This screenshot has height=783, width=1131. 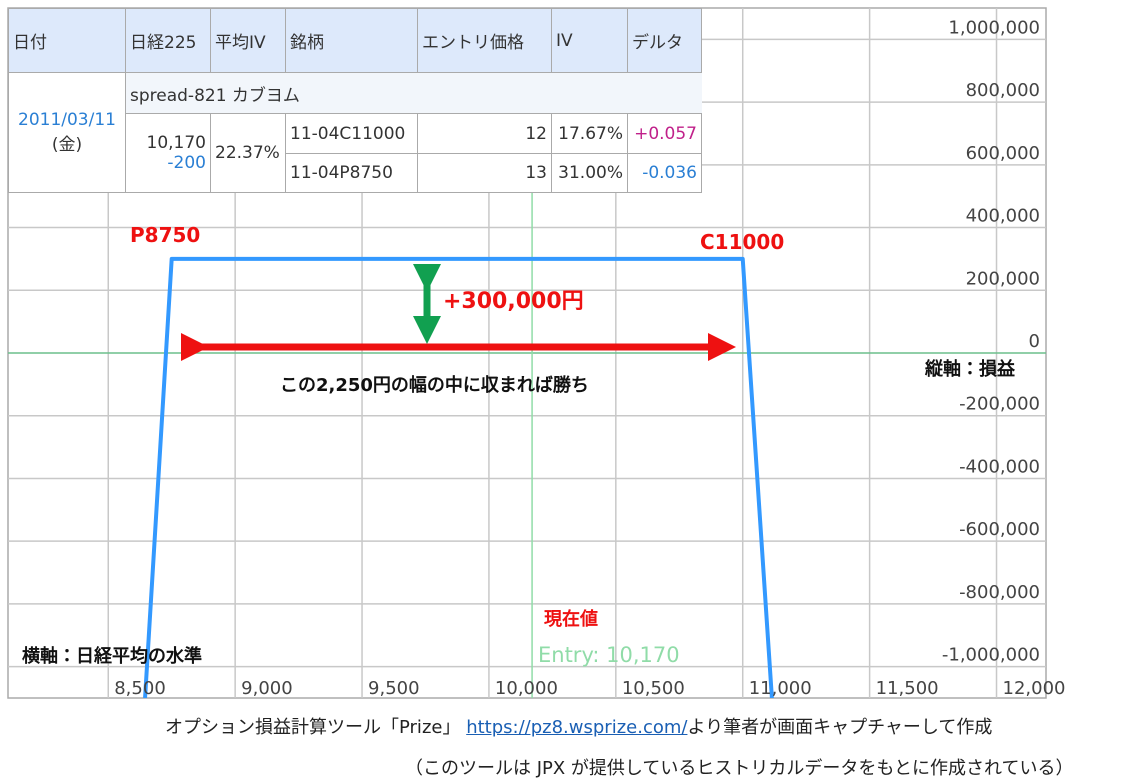 What do you see at coordinates (840, 727) in the screenshot?
I see `caption-suffix: より筆者が画面キャプチャーして作成` at bounding box center [840, 727].